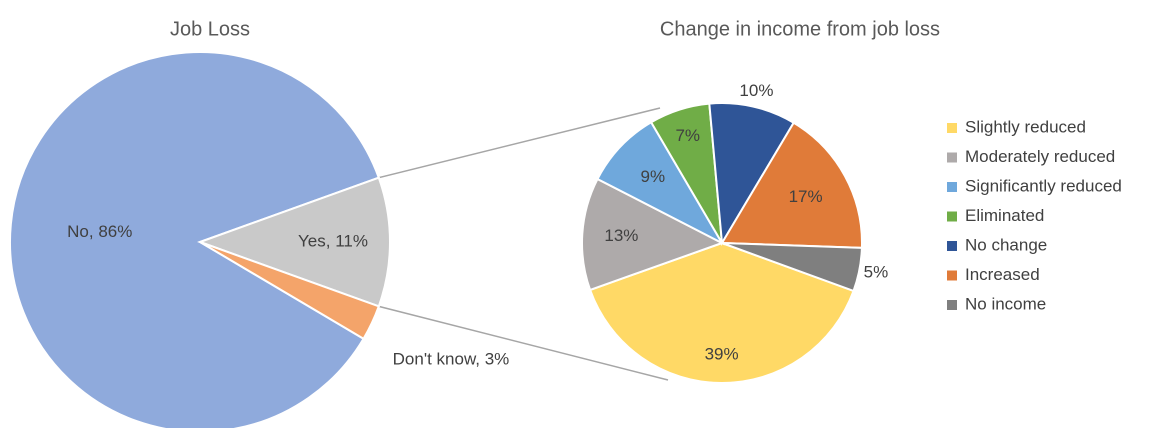 This screenshot has width=1171, height=428. What do you see at coordinates (1040, 156) in the screenshot?
I see `legend-label: Moderately reduced` at bounding box center [1040, 156].